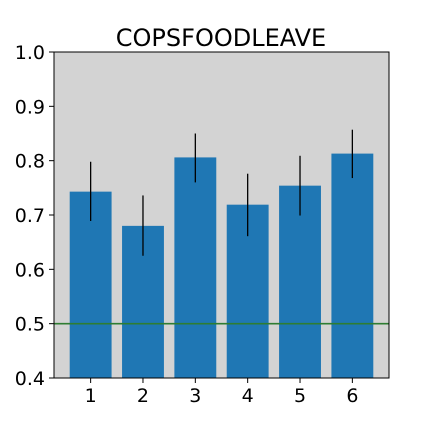 Image resolution: width=432 pixels, height=432 pixels. Describe the element at coordinates (195, 396) in the screenshot. I see `x-tick-label: 3` at that location.